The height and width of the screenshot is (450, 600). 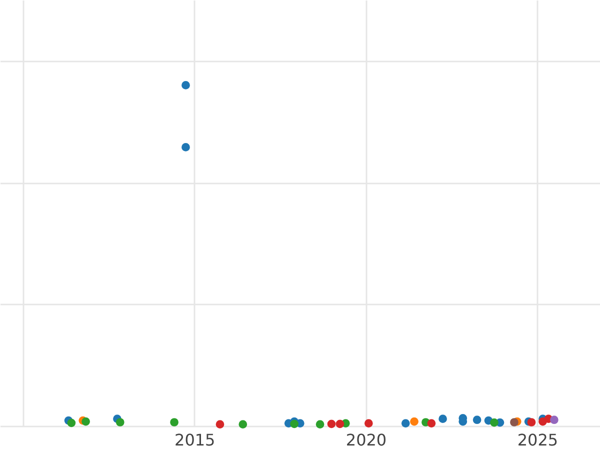 What do you see at coordinates (366, 440) in the screenshot?
I see `x-tick-label: 2020` at bounding box center [366, 440].